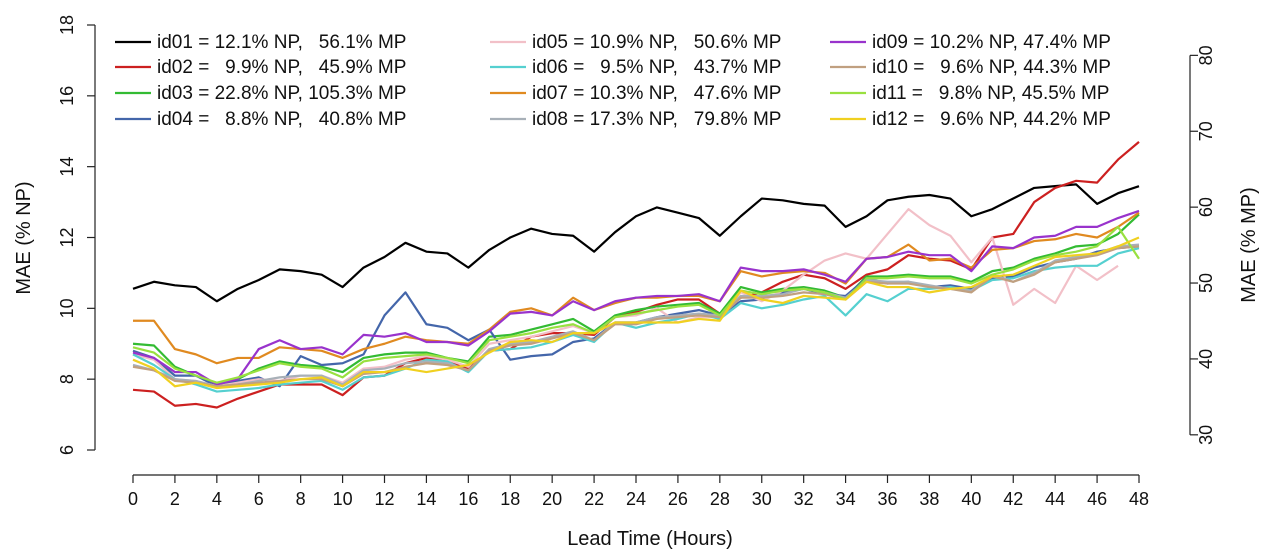  What do you see at coordinates (1206, 55) in the screenshot?
I see `y2-tick-label: 80` at bounding box center [1206, 55].